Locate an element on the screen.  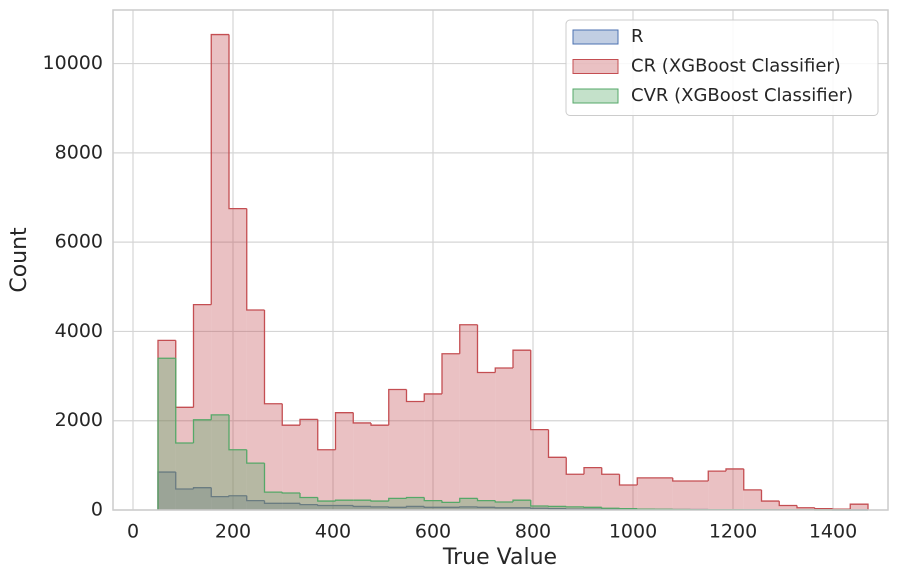
y-tick-label: 2000 is located at coordinates (79, 420).